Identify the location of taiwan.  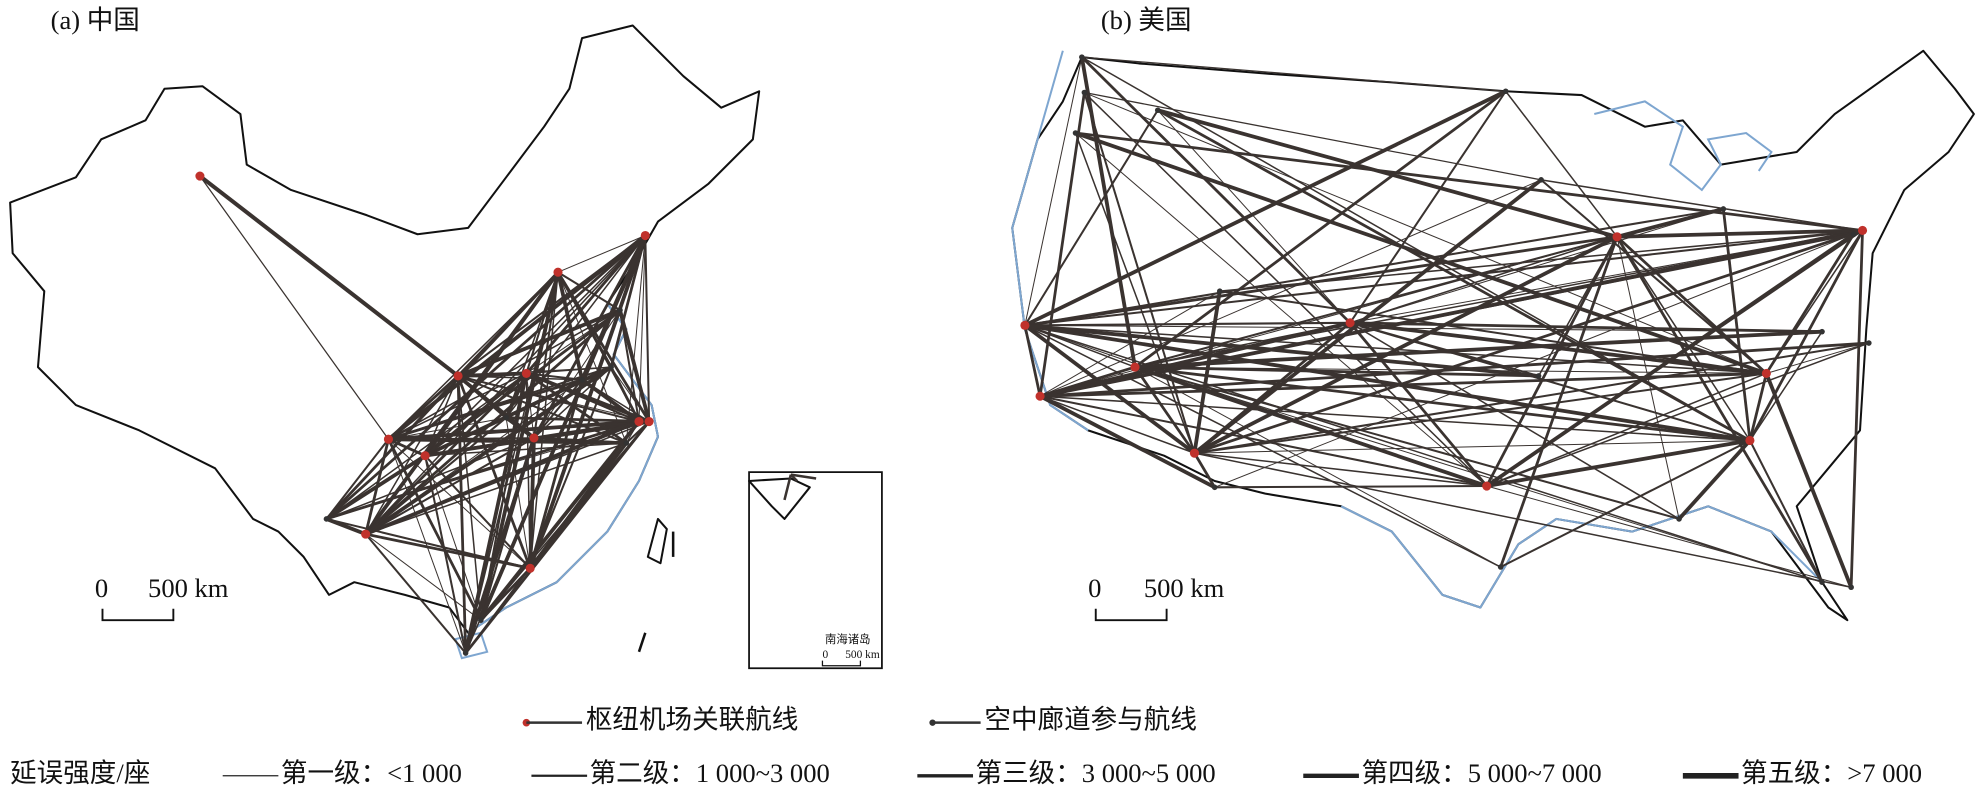
(657, 541).